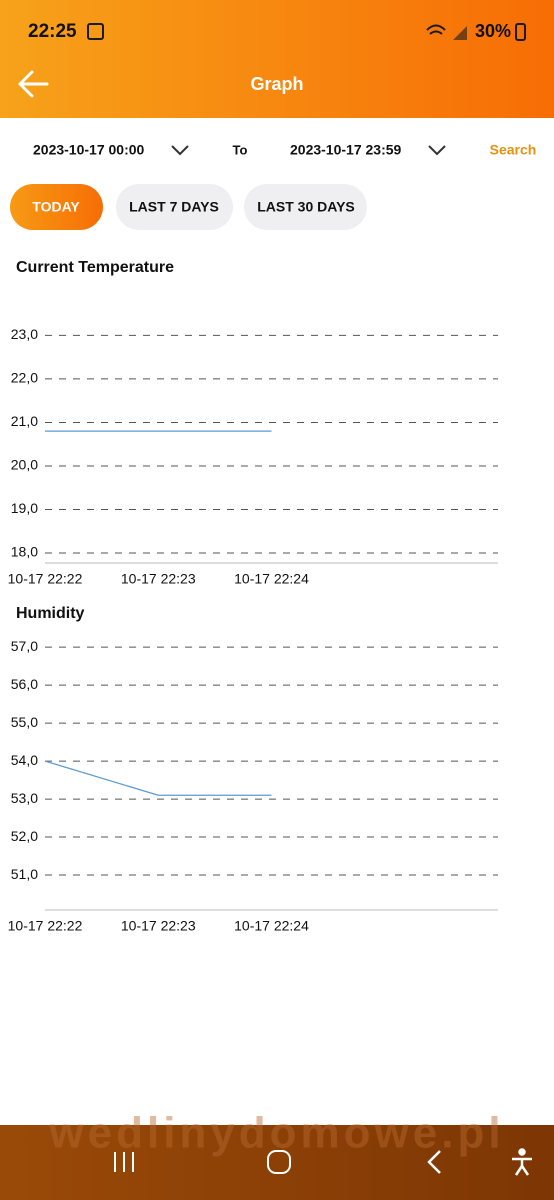 The image size is (554, 1200). I want to click on button-7-days, so click(174, 207).